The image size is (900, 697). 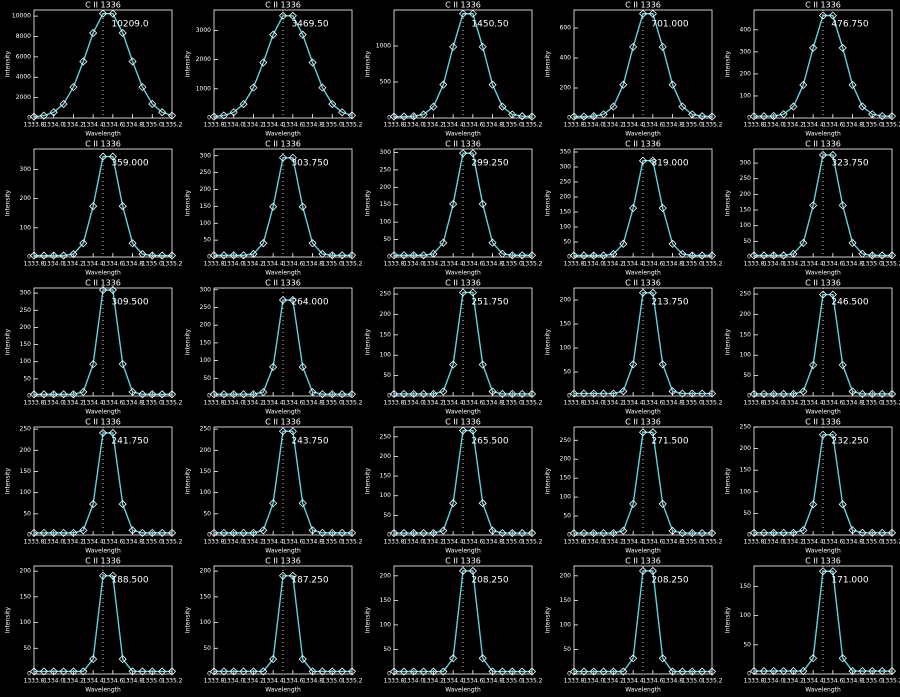 I want to click on x-axis-label: Wavelength, so click(x=823, y=412).